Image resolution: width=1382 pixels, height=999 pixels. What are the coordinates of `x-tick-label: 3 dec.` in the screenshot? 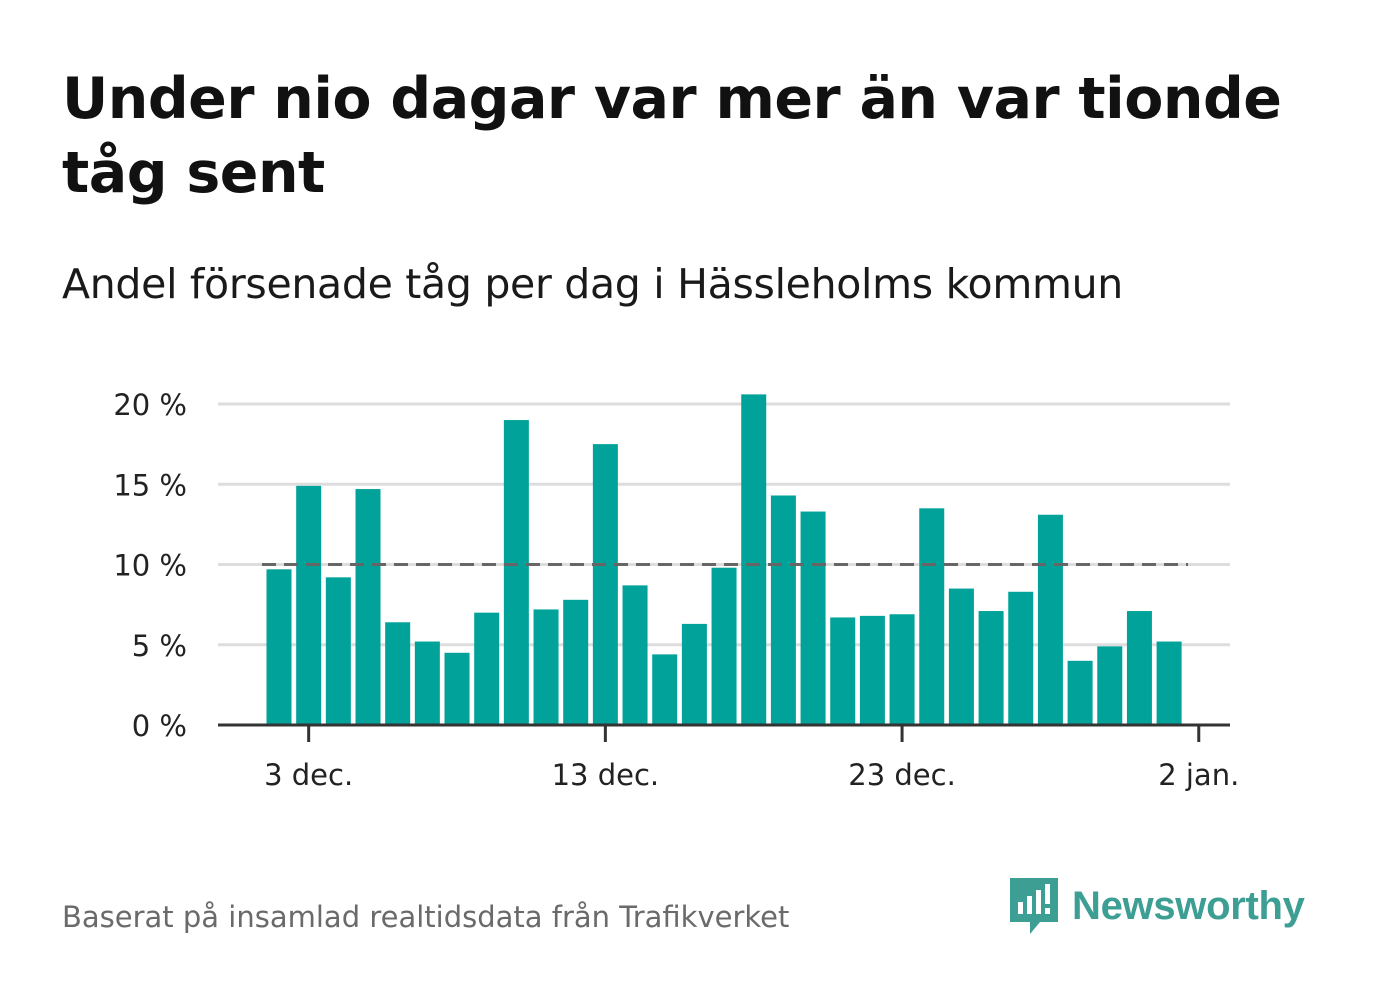 It's located at (308, 775).